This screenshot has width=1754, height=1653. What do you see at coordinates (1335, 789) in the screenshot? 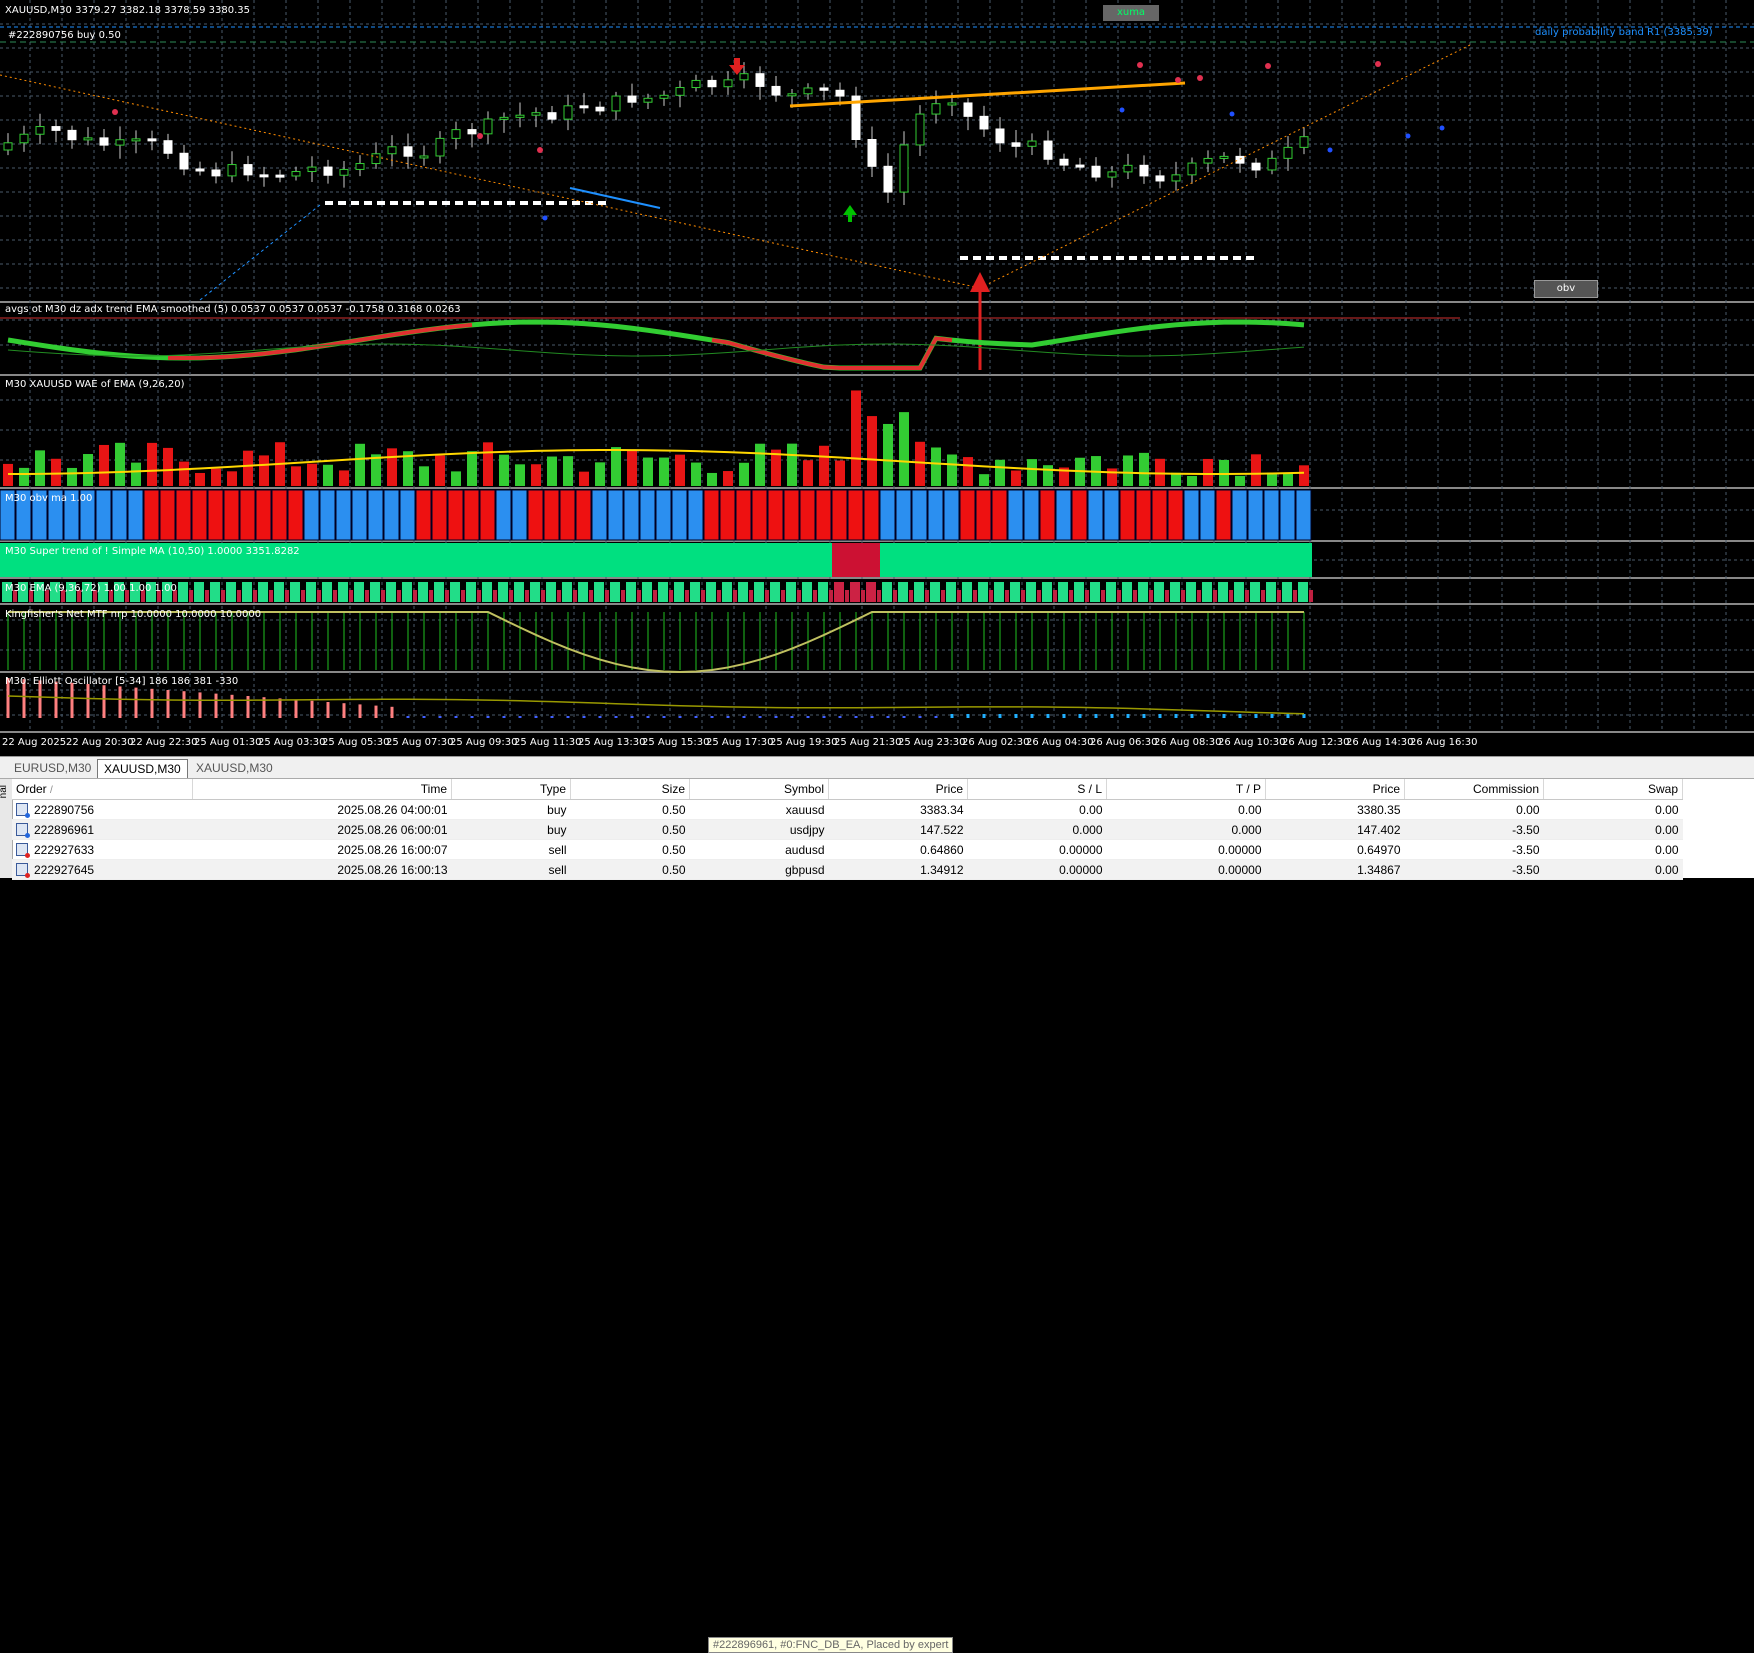
I see `col-cur-price: Price` at bounding box center [1335, 789].